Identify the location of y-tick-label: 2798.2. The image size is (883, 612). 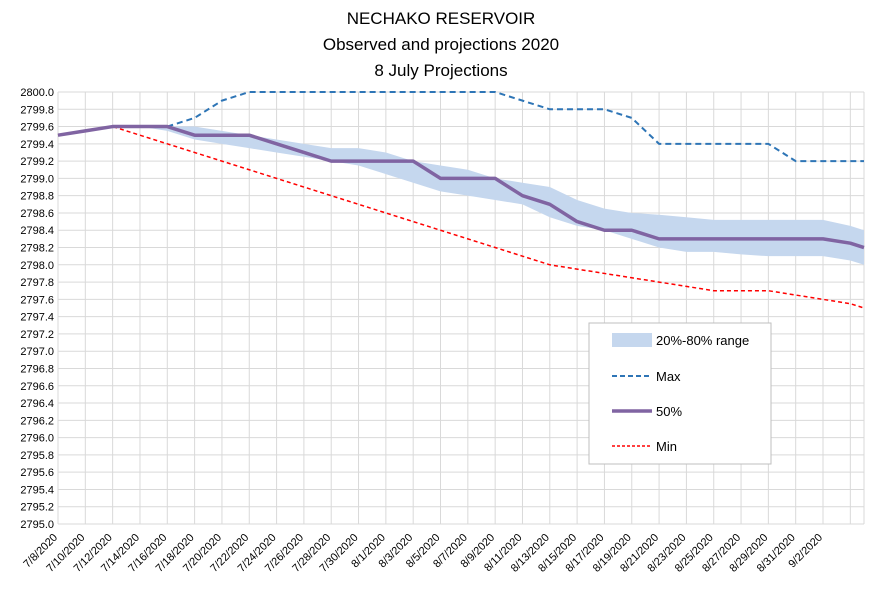
(37, 249).